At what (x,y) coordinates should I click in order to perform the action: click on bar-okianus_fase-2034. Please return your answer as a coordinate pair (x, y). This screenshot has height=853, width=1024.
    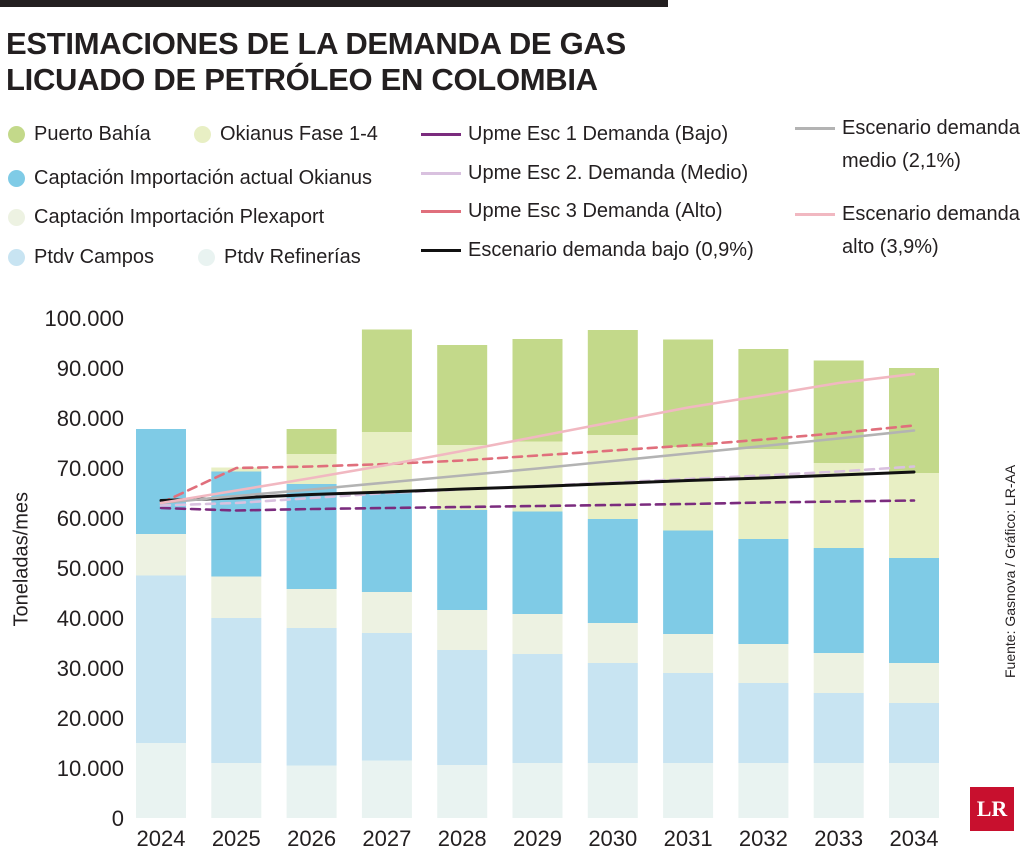
    Looking at the image, I should click on (914, 515).